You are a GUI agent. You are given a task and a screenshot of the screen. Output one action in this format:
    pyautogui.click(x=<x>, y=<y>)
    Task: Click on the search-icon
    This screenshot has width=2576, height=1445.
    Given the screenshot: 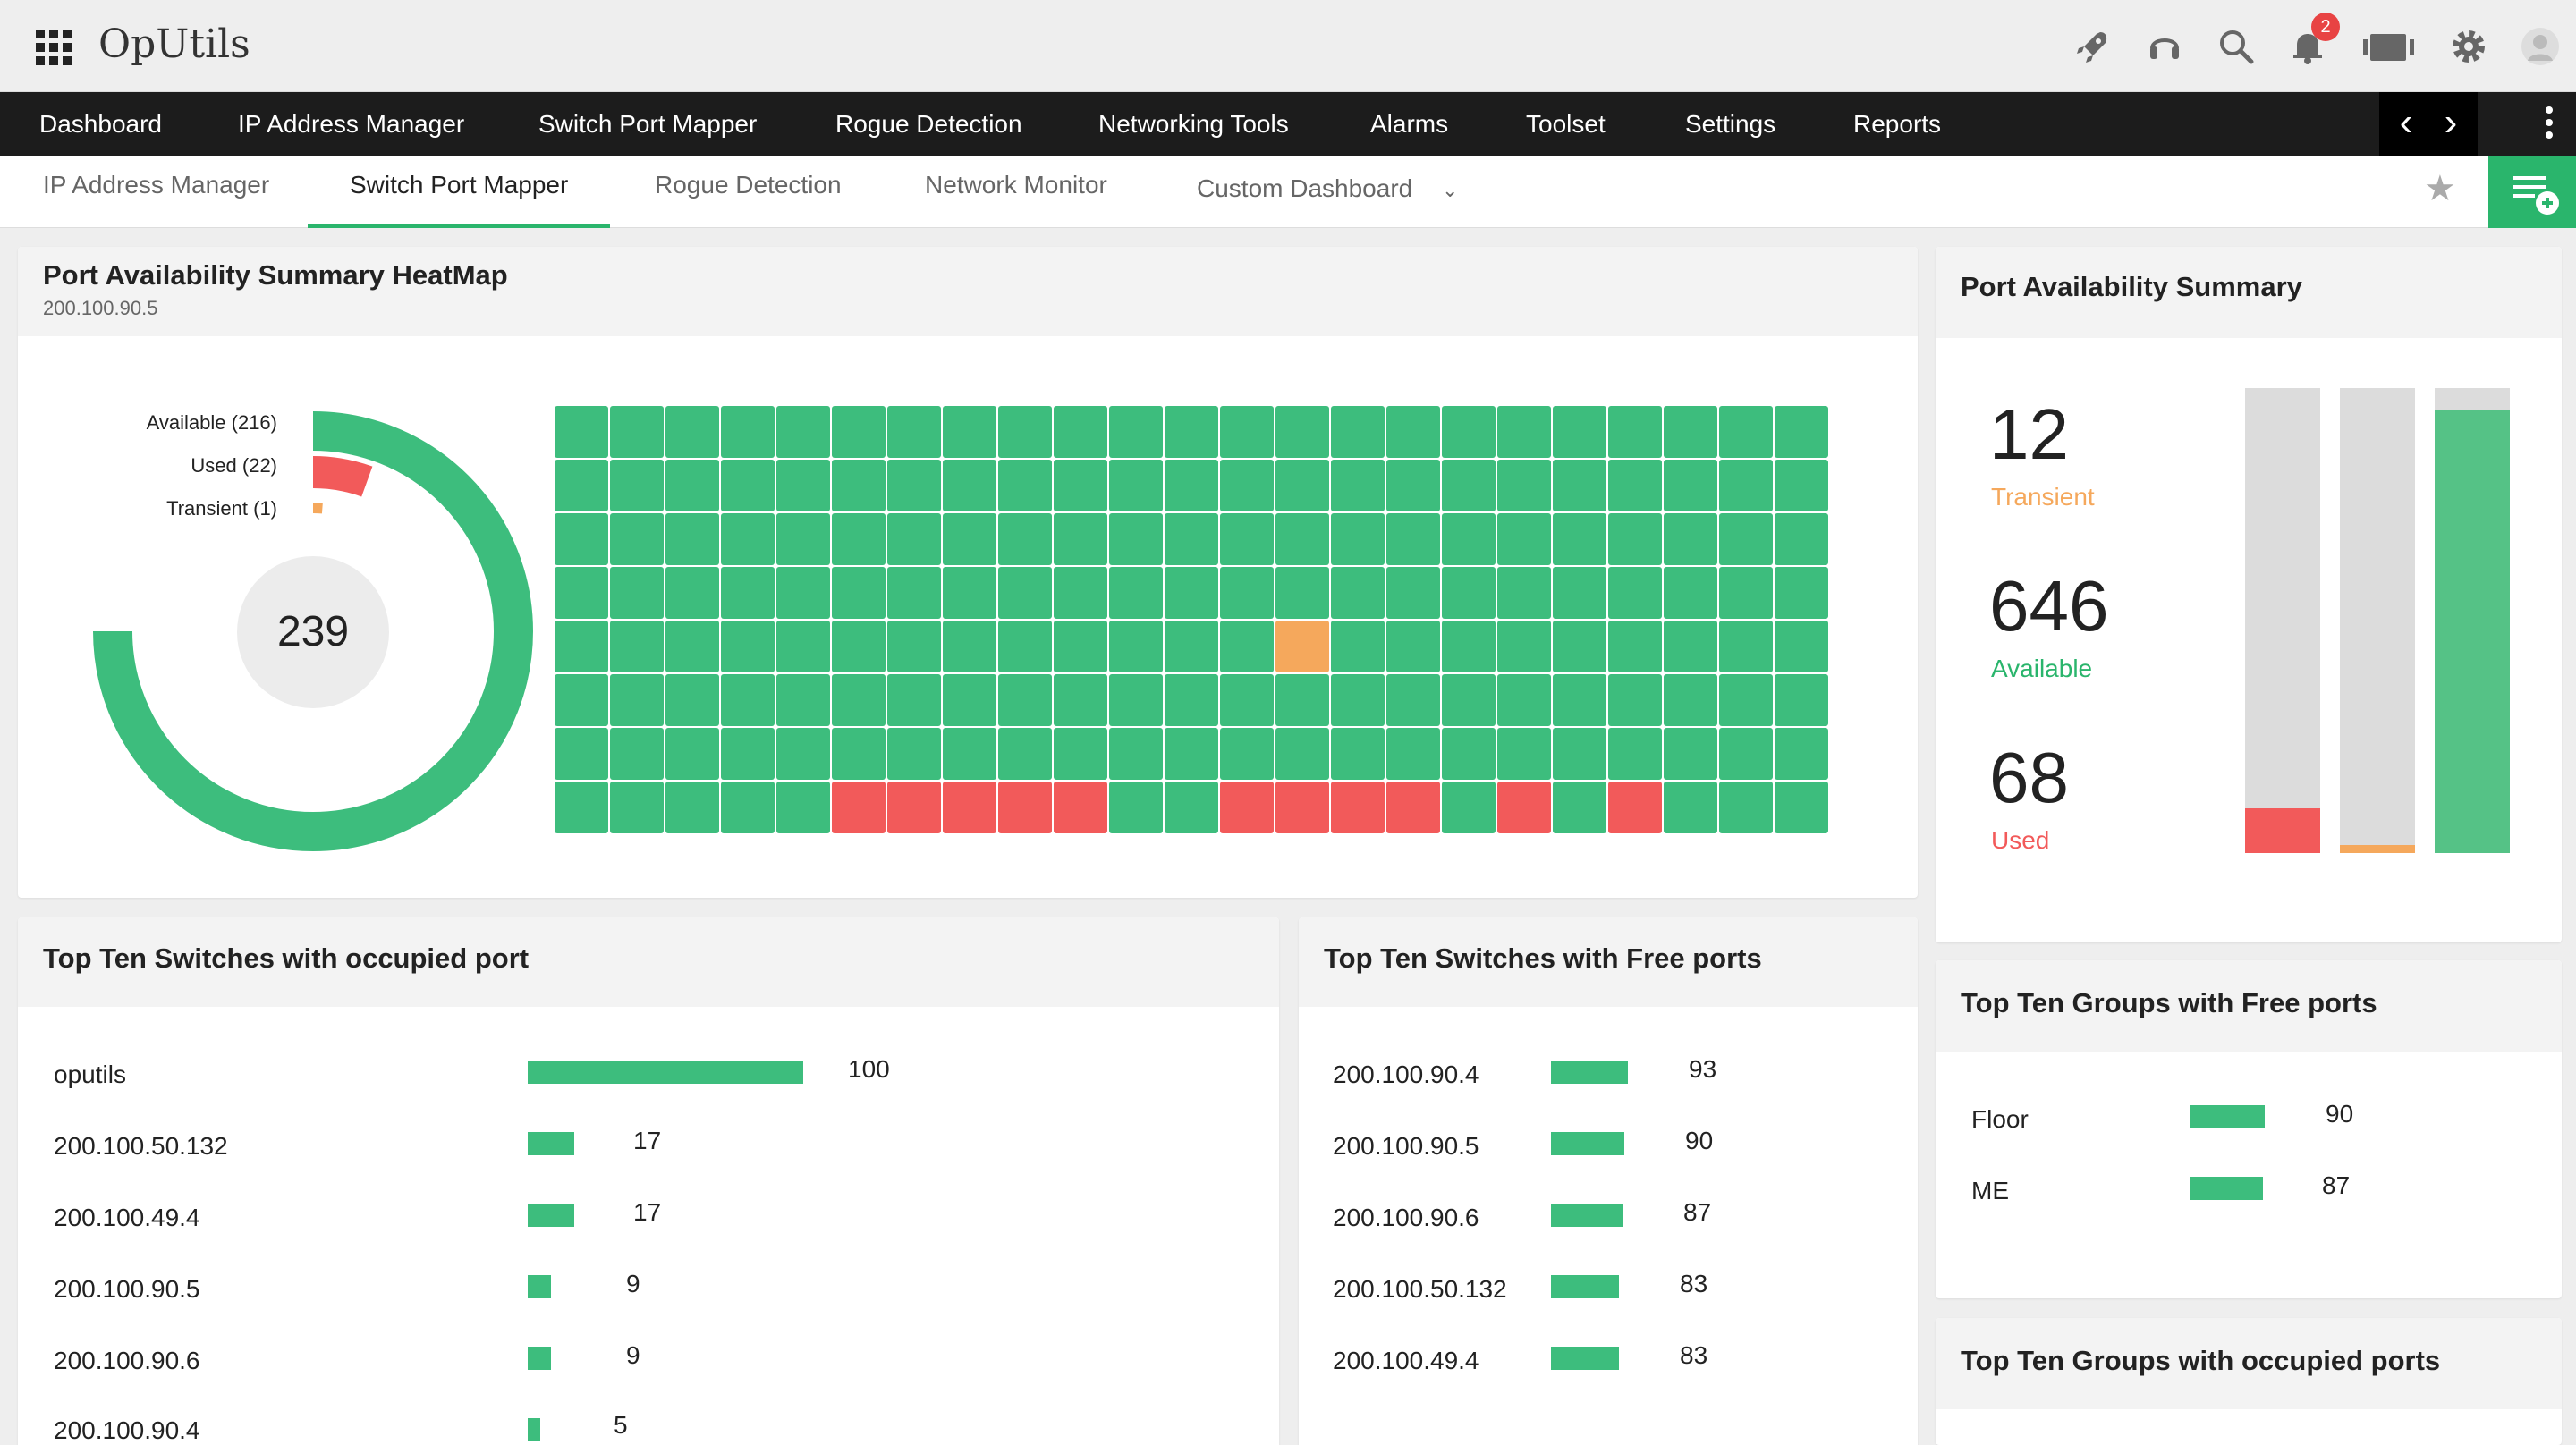 What is the action you would take?
    pyautogui.click(x=2236, y=46)
    